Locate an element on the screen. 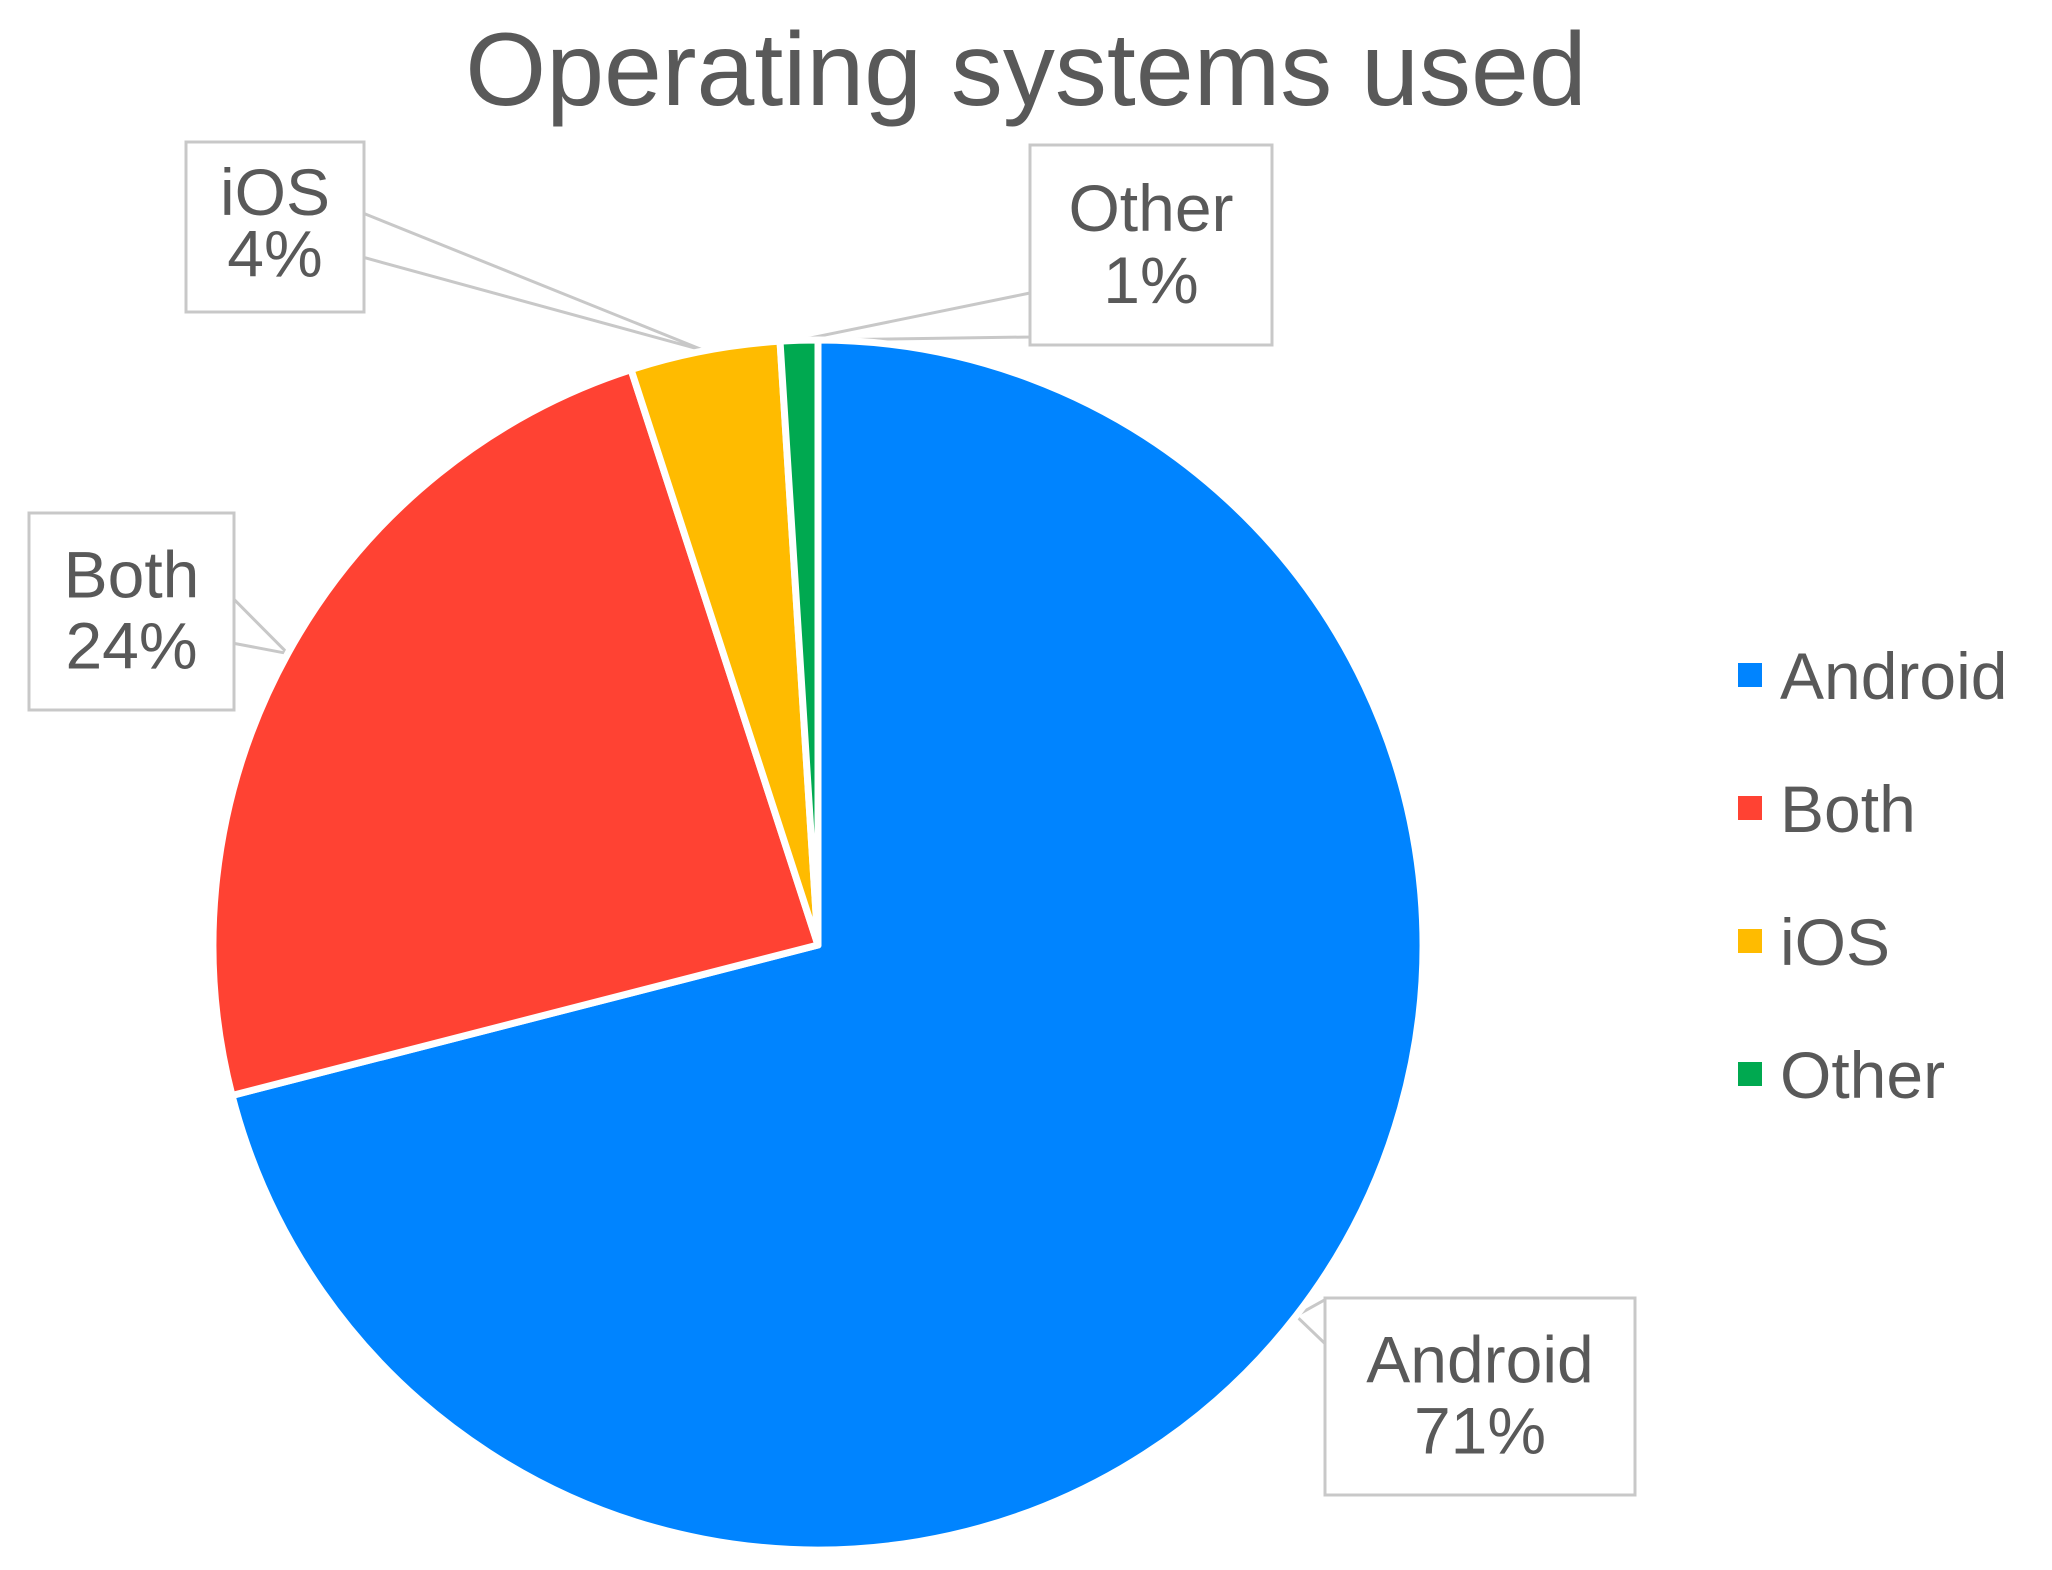 This screenshot has height=1570, width=2052. data-label-category-android: Android is located at coordinates (1480, 1360).